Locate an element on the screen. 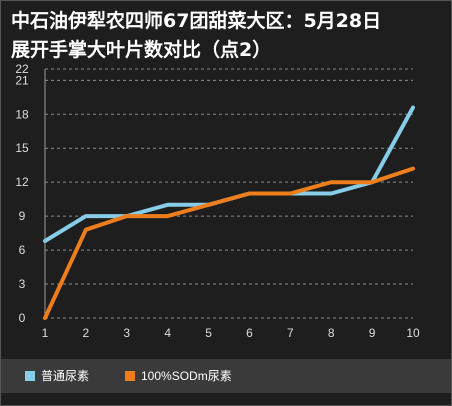 The width and height of the screenshot is (452, 406). legend-label-series-1: 普通尿素 is located at coordinates (65, 376).